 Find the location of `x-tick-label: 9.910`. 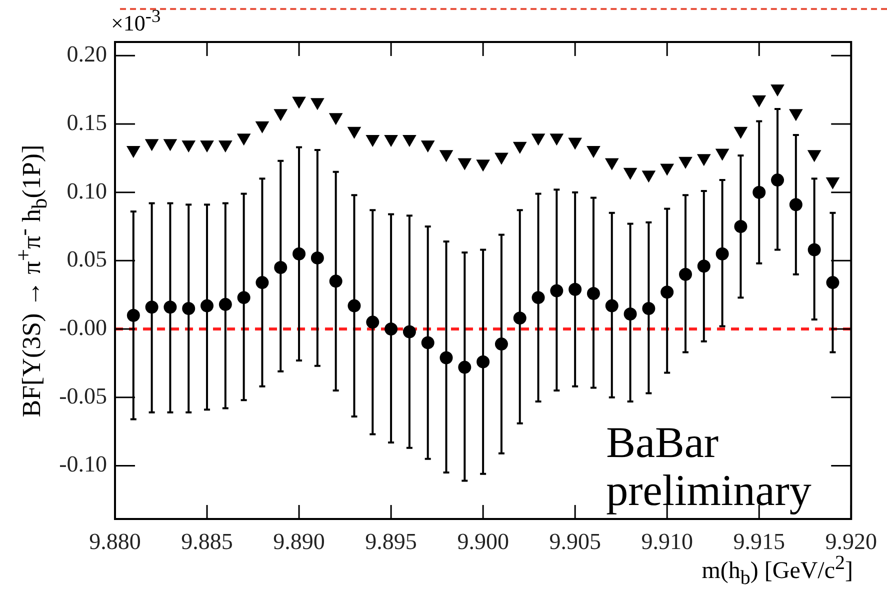

x-tick-label: 9.910 is located at coordinates (667, 541).